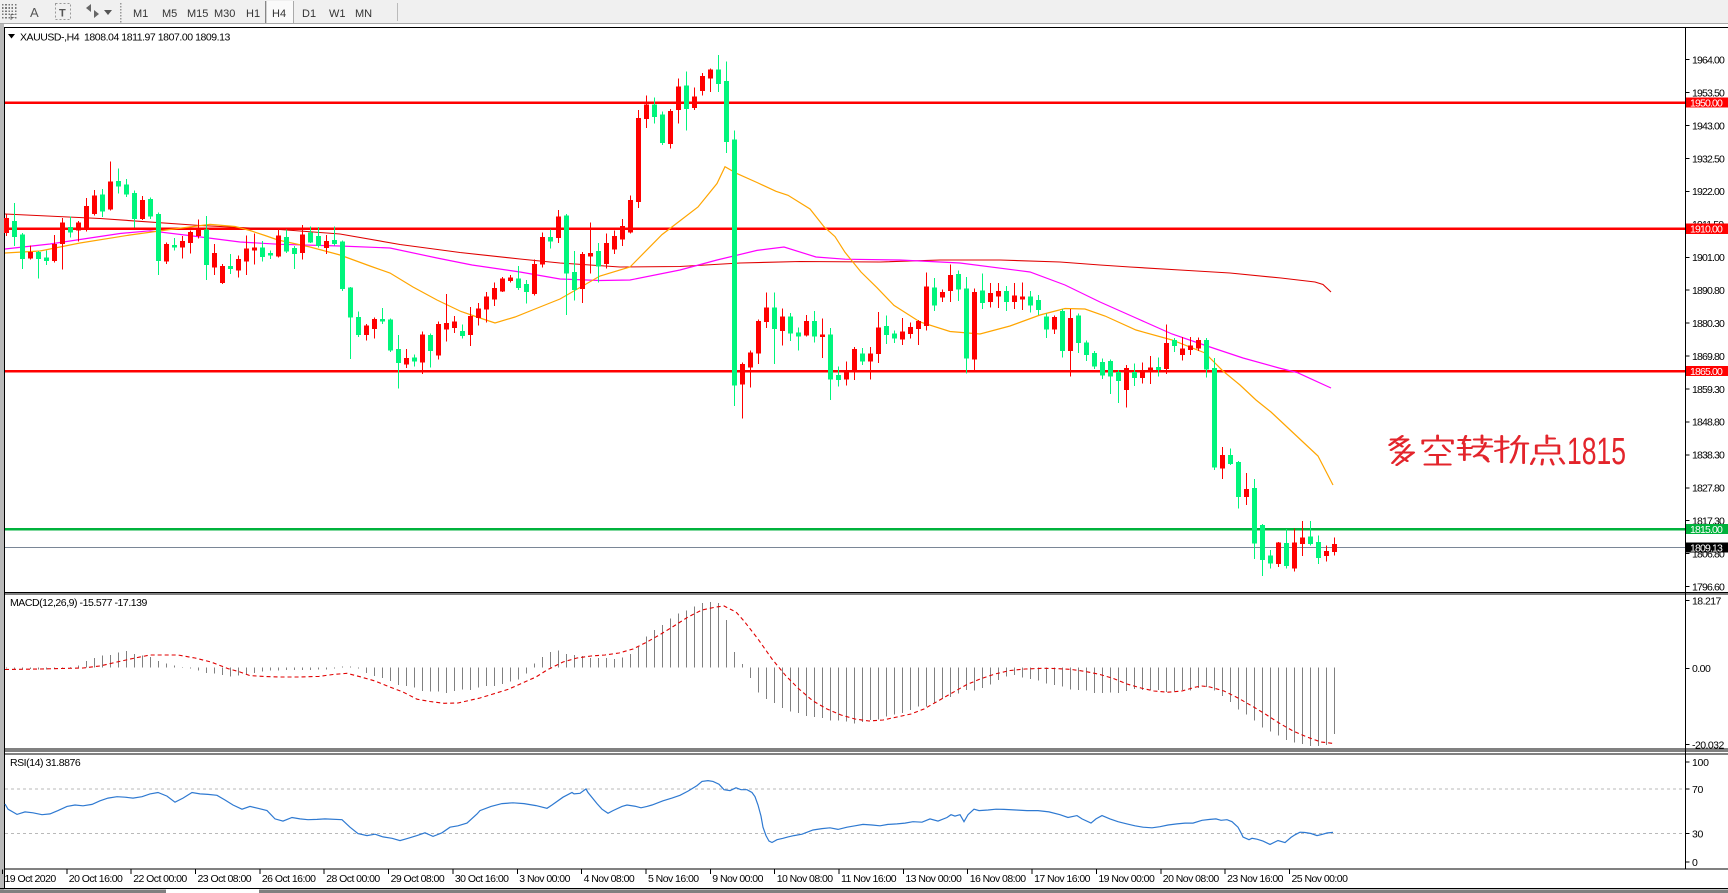 The width and height of the screenshot is (1728, 893). Describe the element at coordinates (1708, 291) in the screenshot. I see `svg-text: 1890.80` at that location.